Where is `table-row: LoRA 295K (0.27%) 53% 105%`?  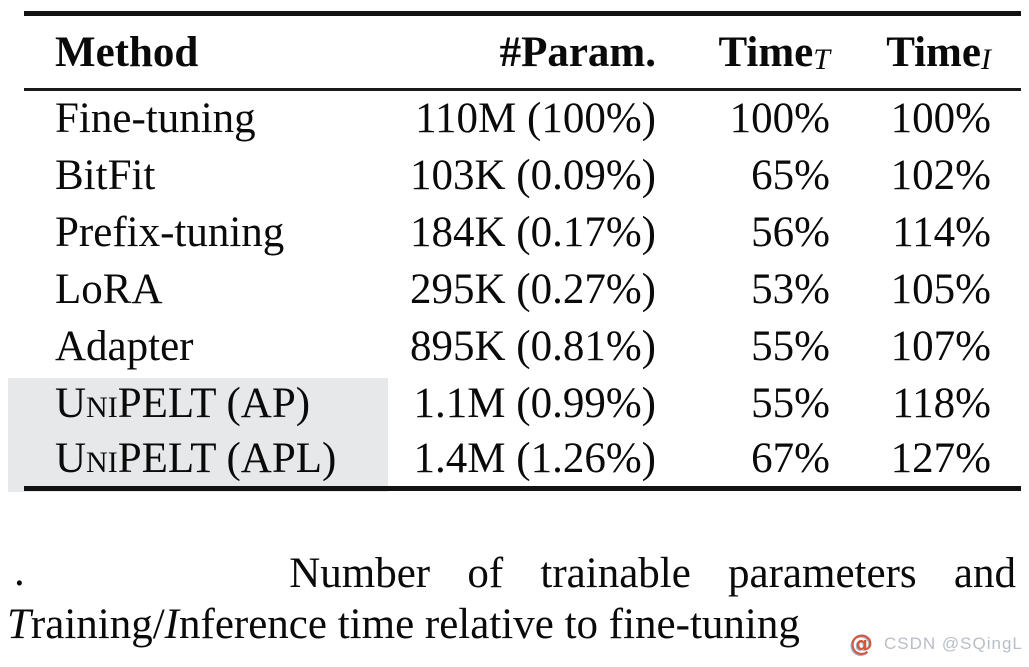 table-row: LoRA 295K (0.27%) 53% 105% is located at coordinates (522, 289).